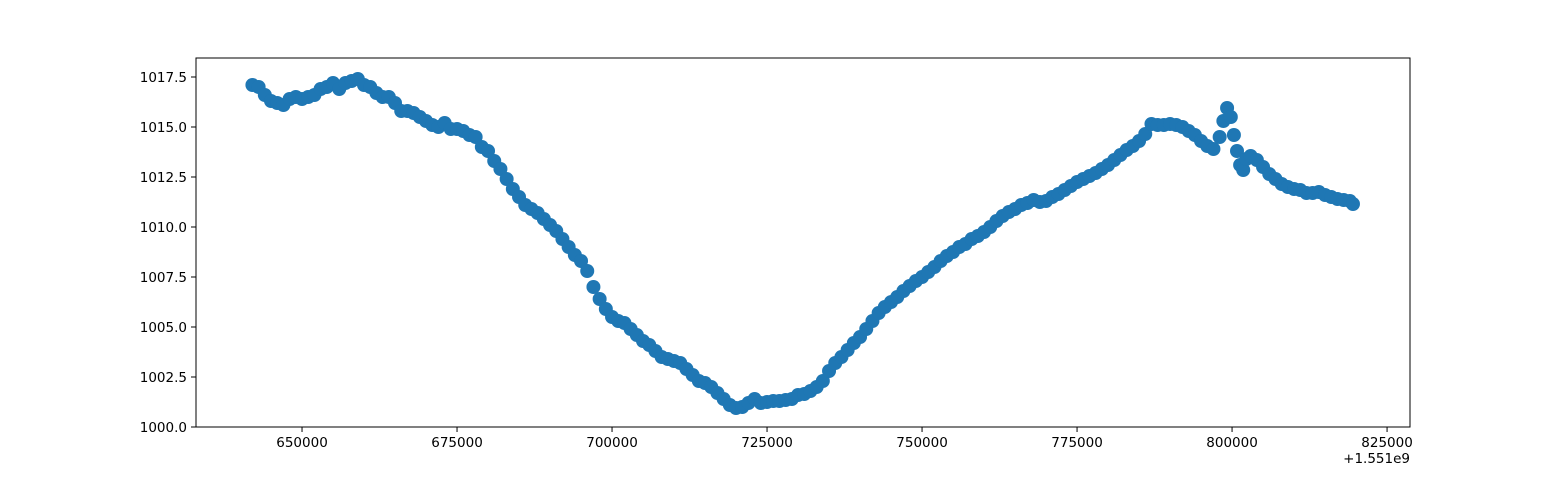 This screenshot has width=1566, height=484. I want to click on x-tick-label: 650000, so click(302, 443).